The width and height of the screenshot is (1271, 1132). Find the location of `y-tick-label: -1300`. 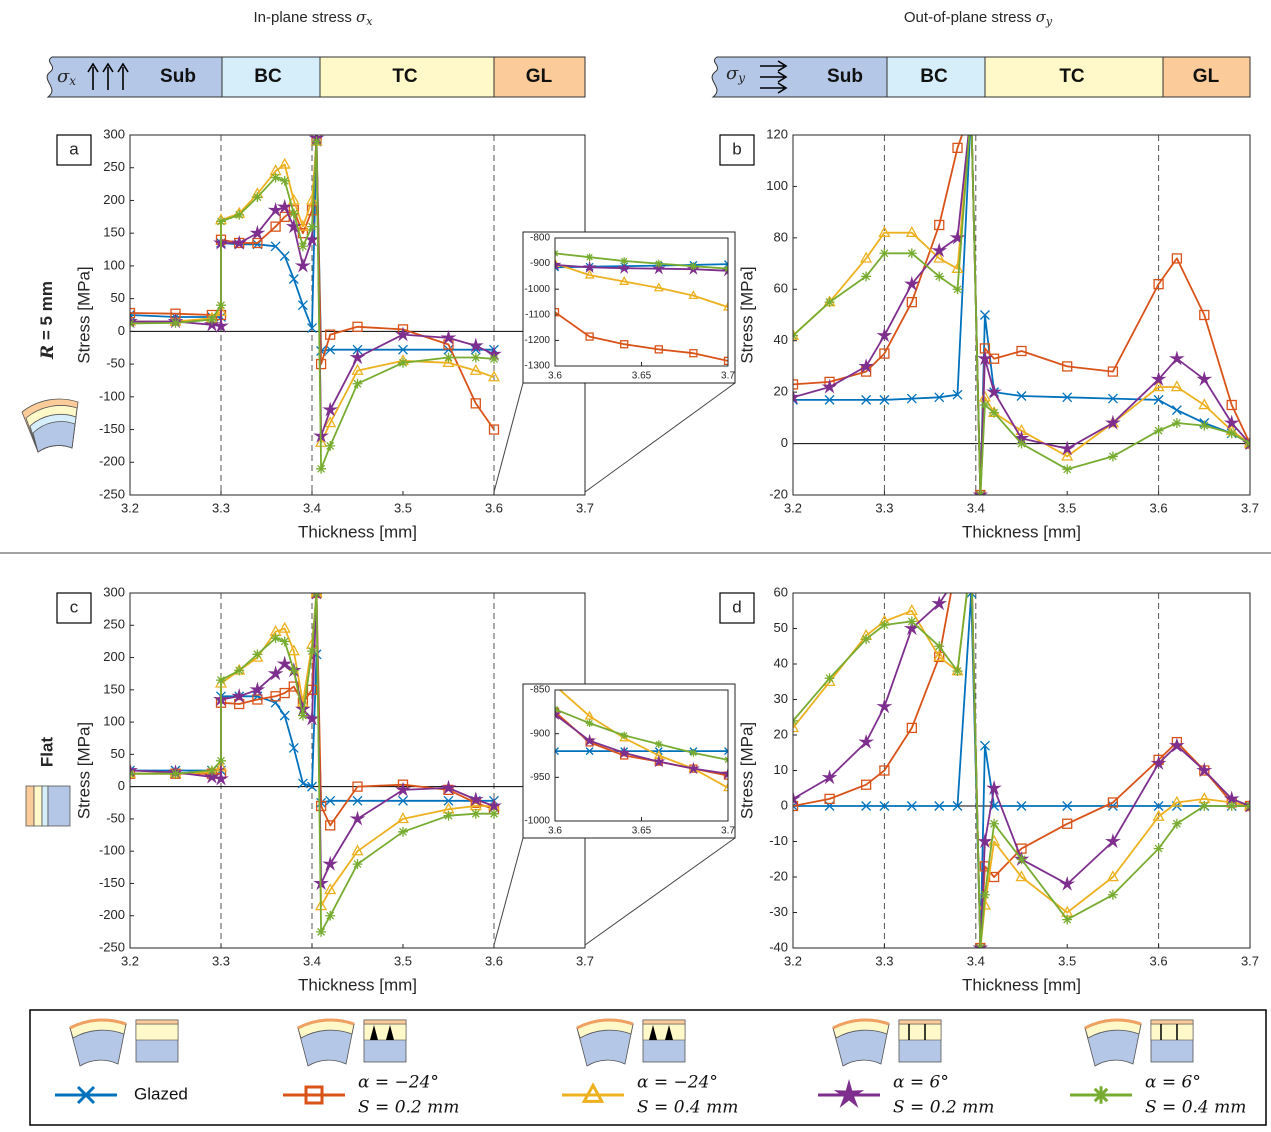

y-tick-label: -1300 is located at coordinates (537, 366).